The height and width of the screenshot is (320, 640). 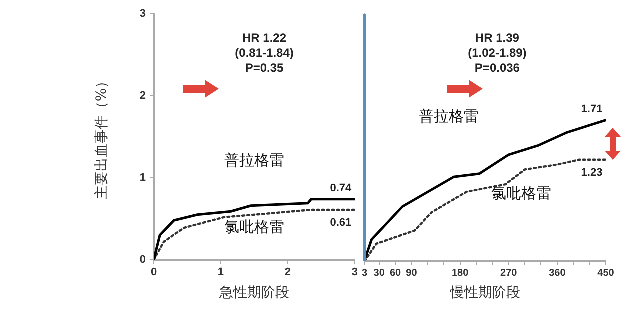 What do you see at coordinates (557, 273) in the screenshot?
I see `x-tick-label: 360` at bounding box center [557, 273].